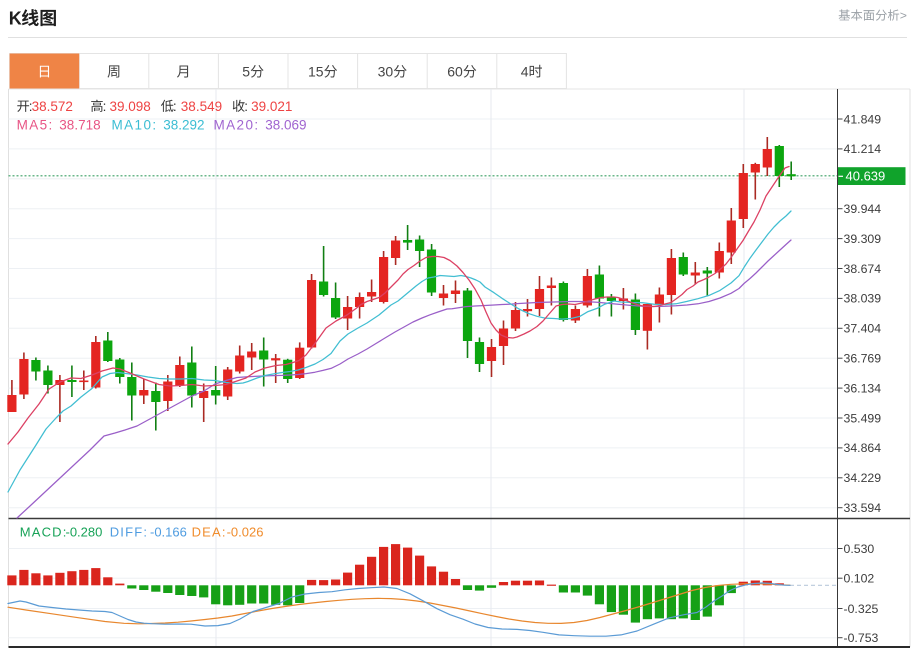  Describe the element at coordinates (863, 239) in the screenshot. I see `svg-text: 39.309` at that location.